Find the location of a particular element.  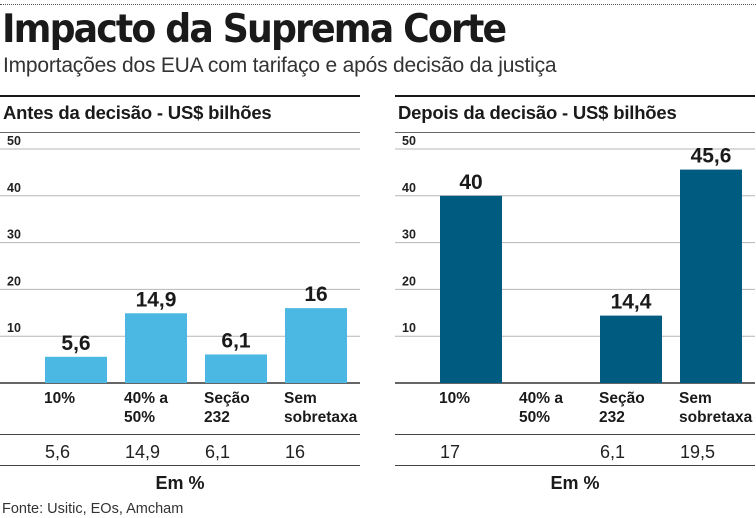

bar-value-label: 45,6 is located at coordinates (711, 156).